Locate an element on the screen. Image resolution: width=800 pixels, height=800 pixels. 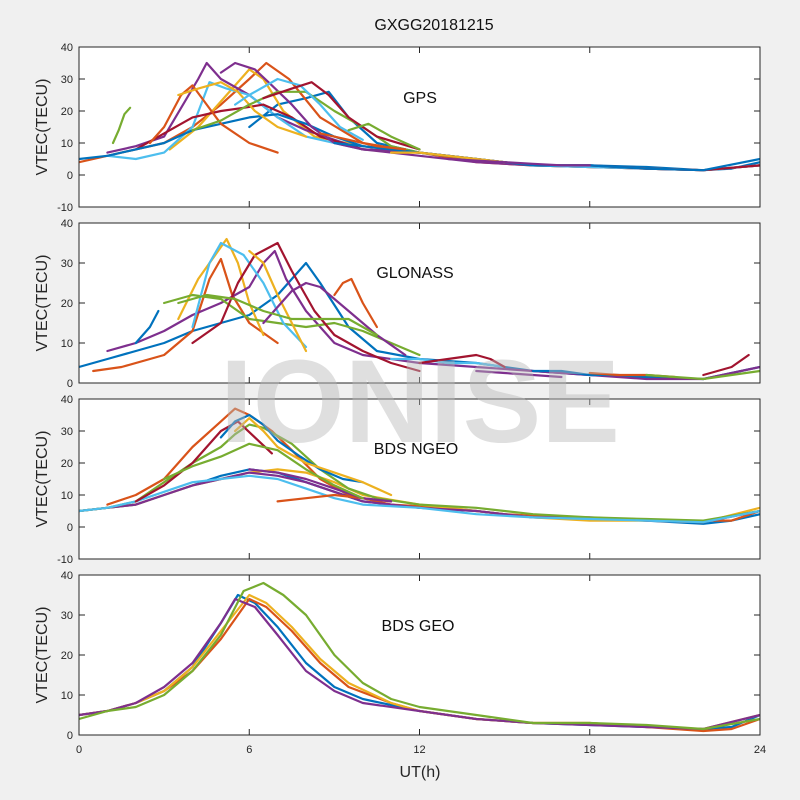
watermark-text: IONISE is located at coordinates (420, 402).